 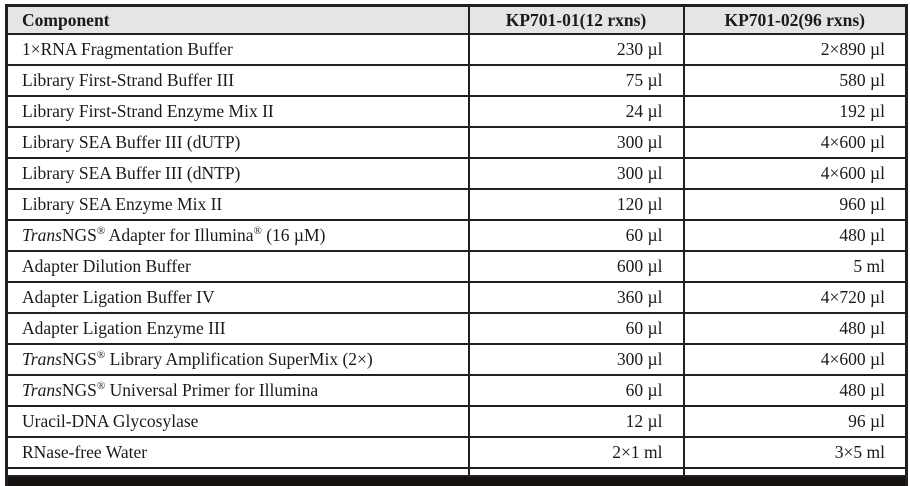 I want to click on table-row: Adapter Ligation Enzyme III 60 µl 480 µl, so click(x=456, y=328).